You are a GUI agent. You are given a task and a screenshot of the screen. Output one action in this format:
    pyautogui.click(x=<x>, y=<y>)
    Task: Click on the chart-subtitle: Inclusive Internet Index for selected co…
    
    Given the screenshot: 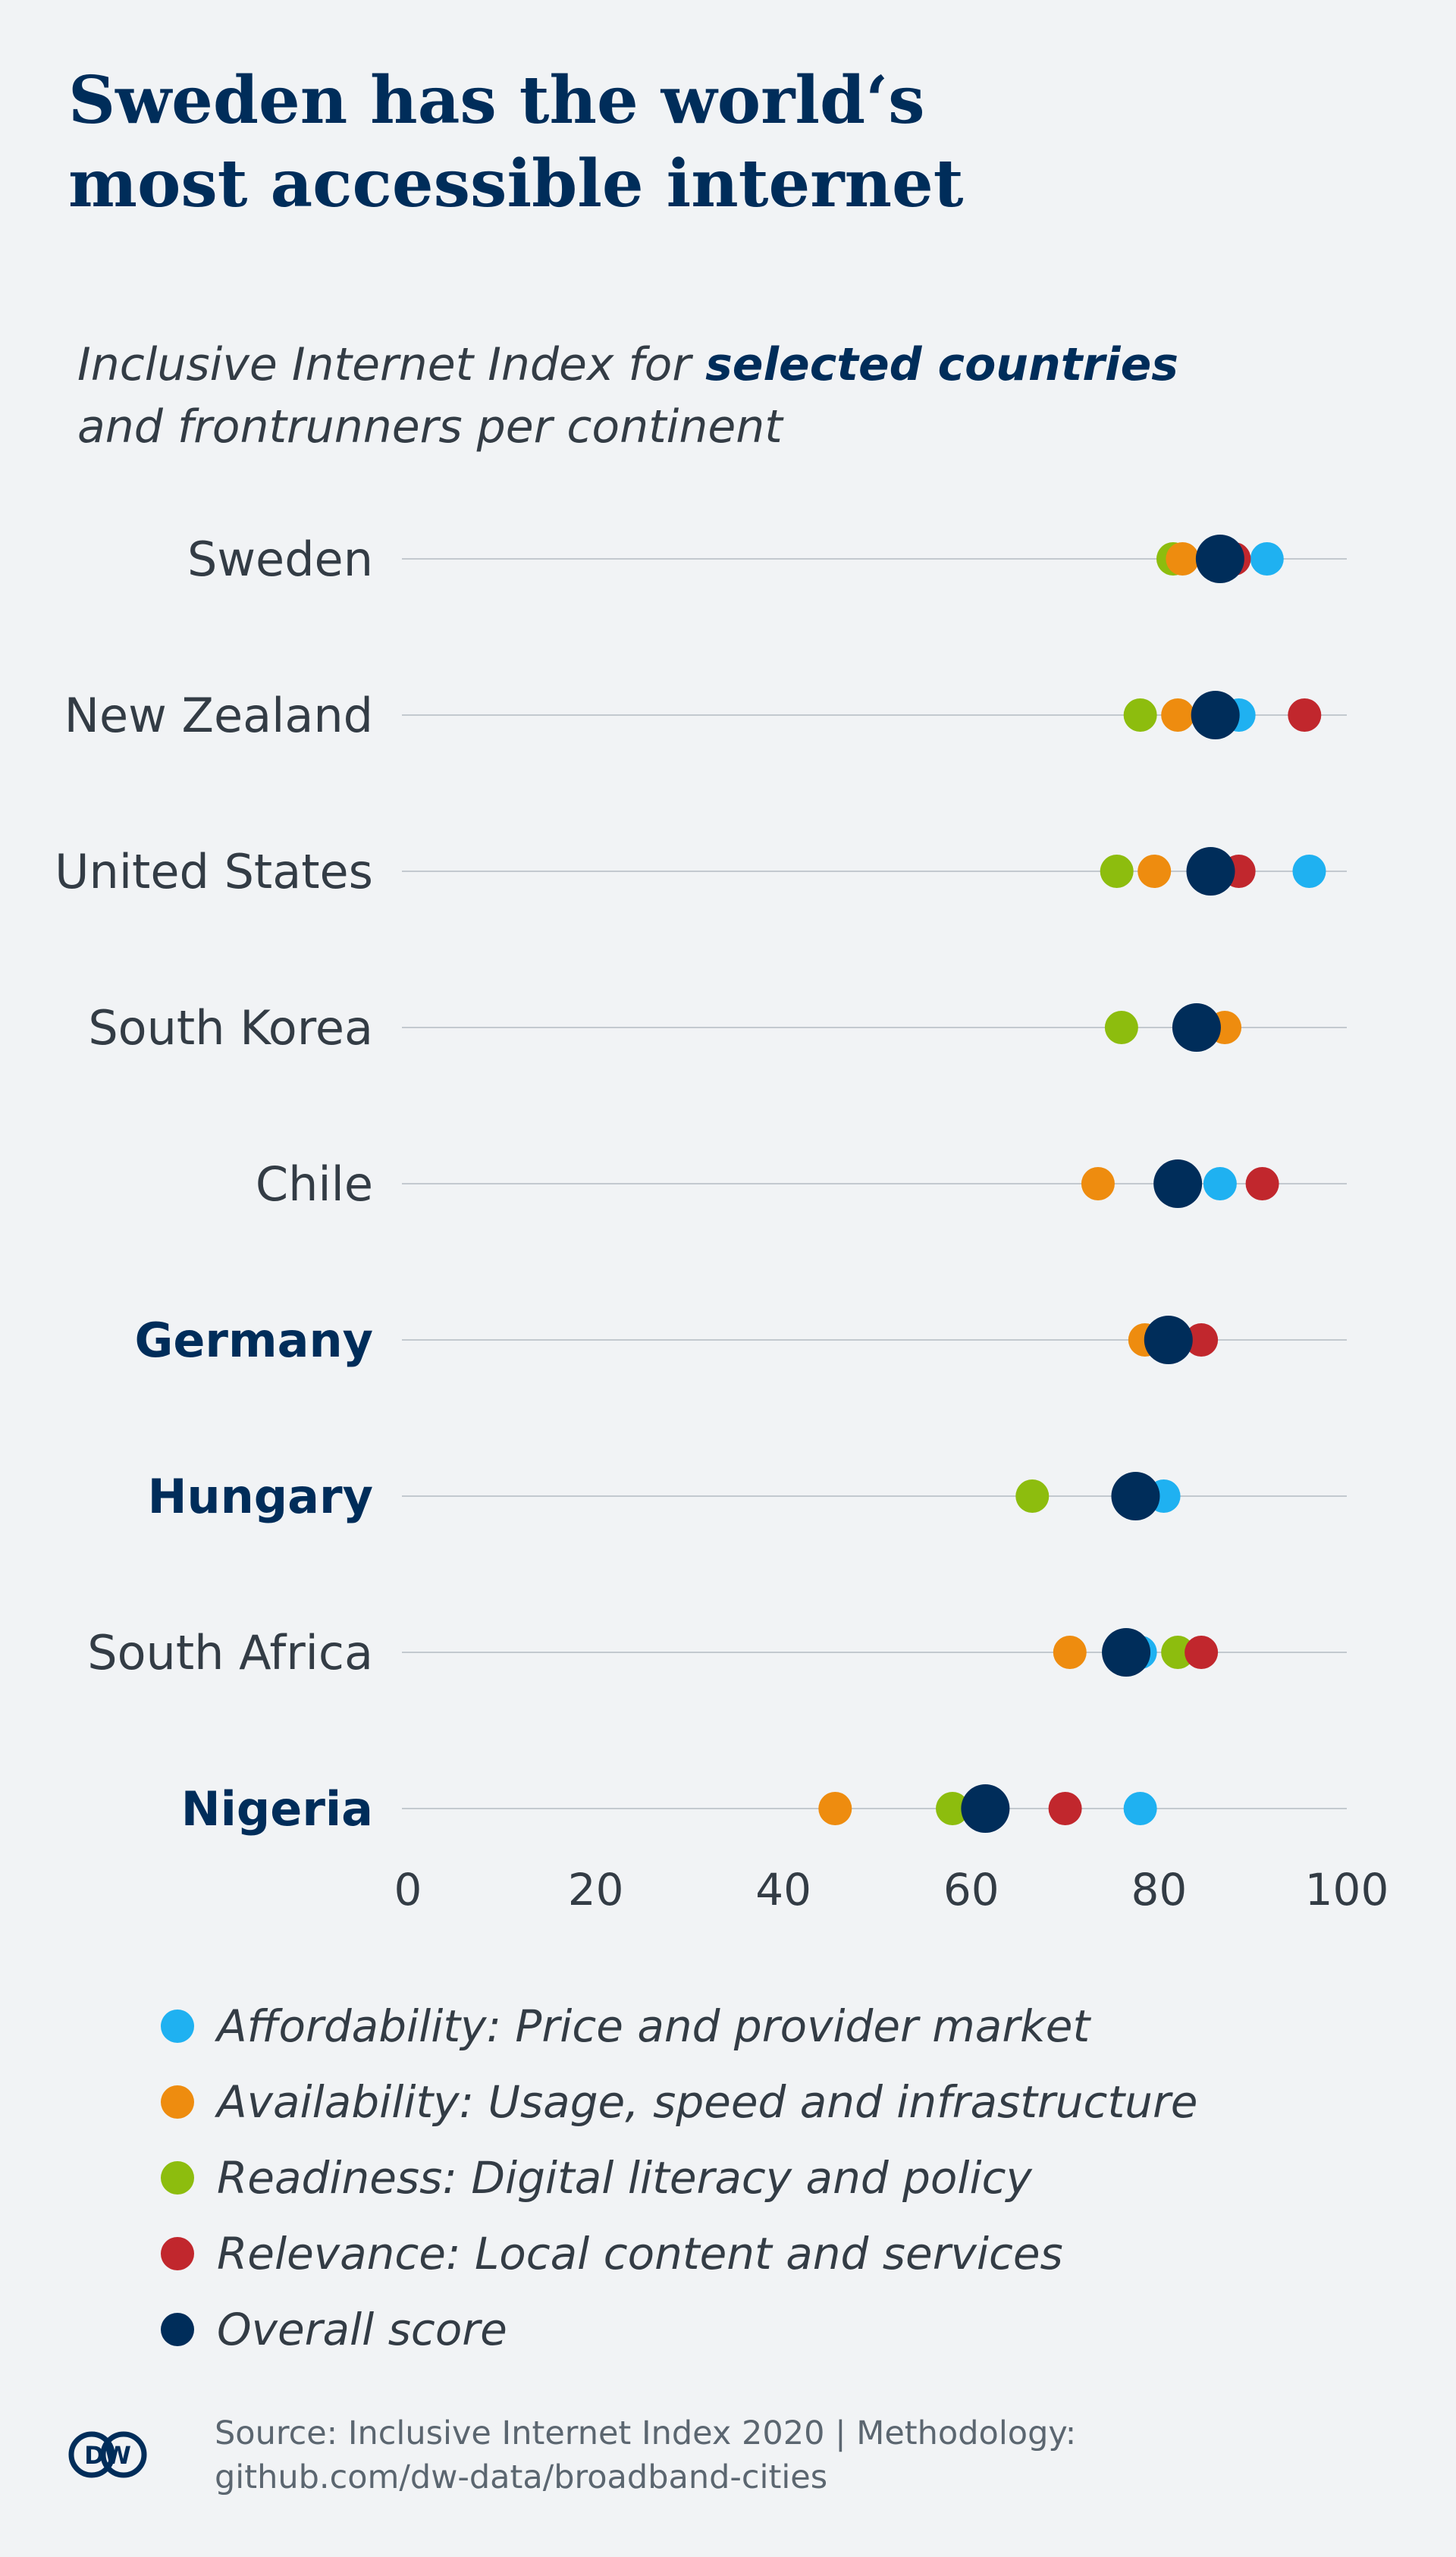 What is the action you would take?
    pyautogui.click(x=627, y=396)
    